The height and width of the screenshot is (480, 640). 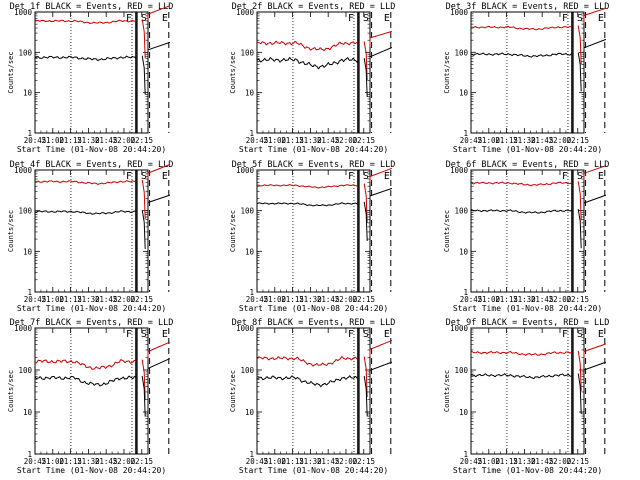 What do you see at coordinates (314, 323) in the screenshot?
I see `panel-title: Det 8f BLACK = Events, RED = LLD` at bounding box center [314, 323].